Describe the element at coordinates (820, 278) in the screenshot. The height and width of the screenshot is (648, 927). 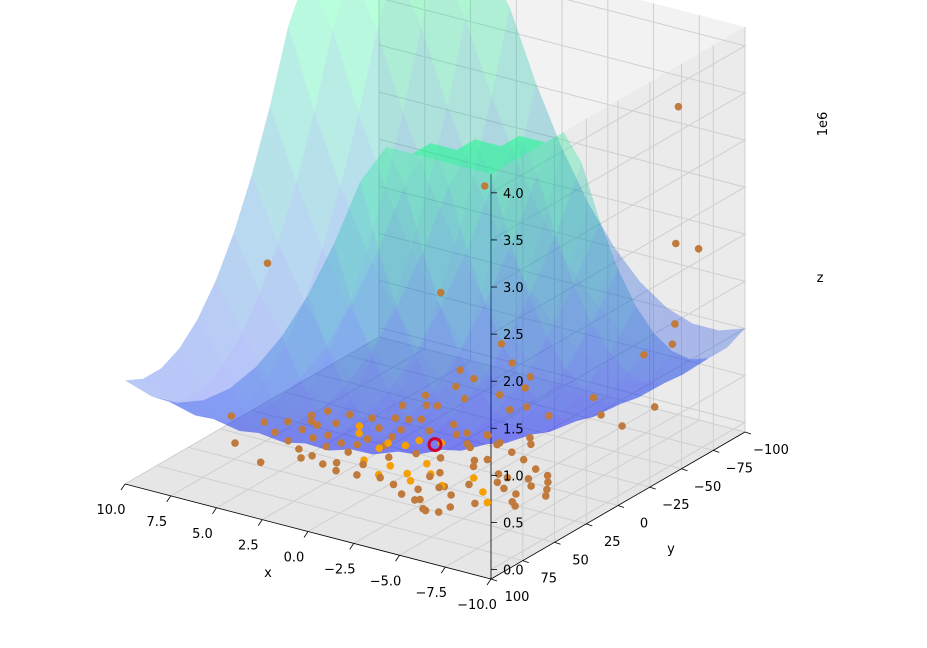
I see `z-axis-label: z` at that location.